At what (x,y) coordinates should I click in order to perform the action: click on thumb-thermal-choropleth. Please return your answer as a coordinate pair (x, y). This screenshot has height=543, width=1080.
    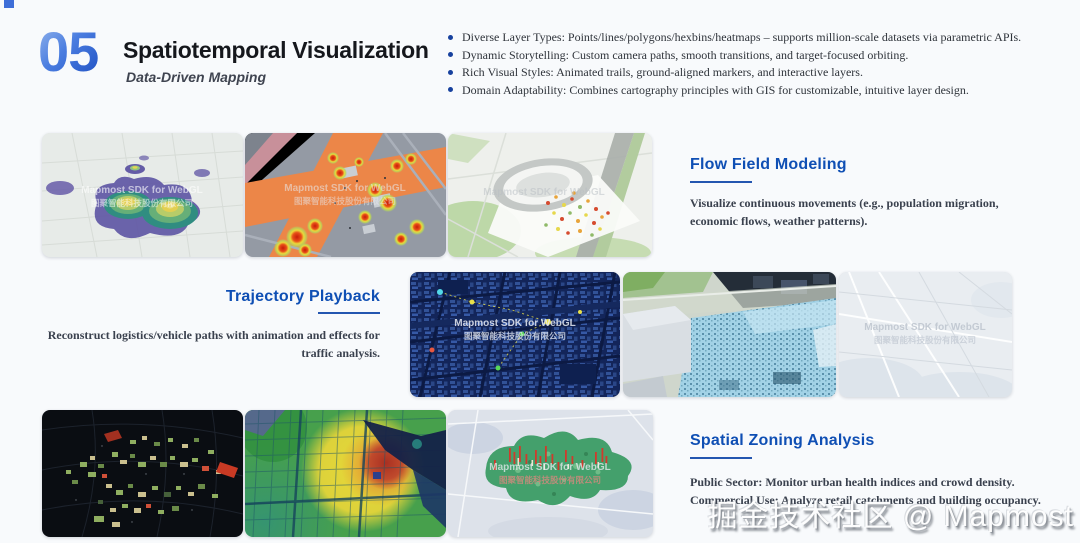
    Looking at the image, I should click on (345, 473).